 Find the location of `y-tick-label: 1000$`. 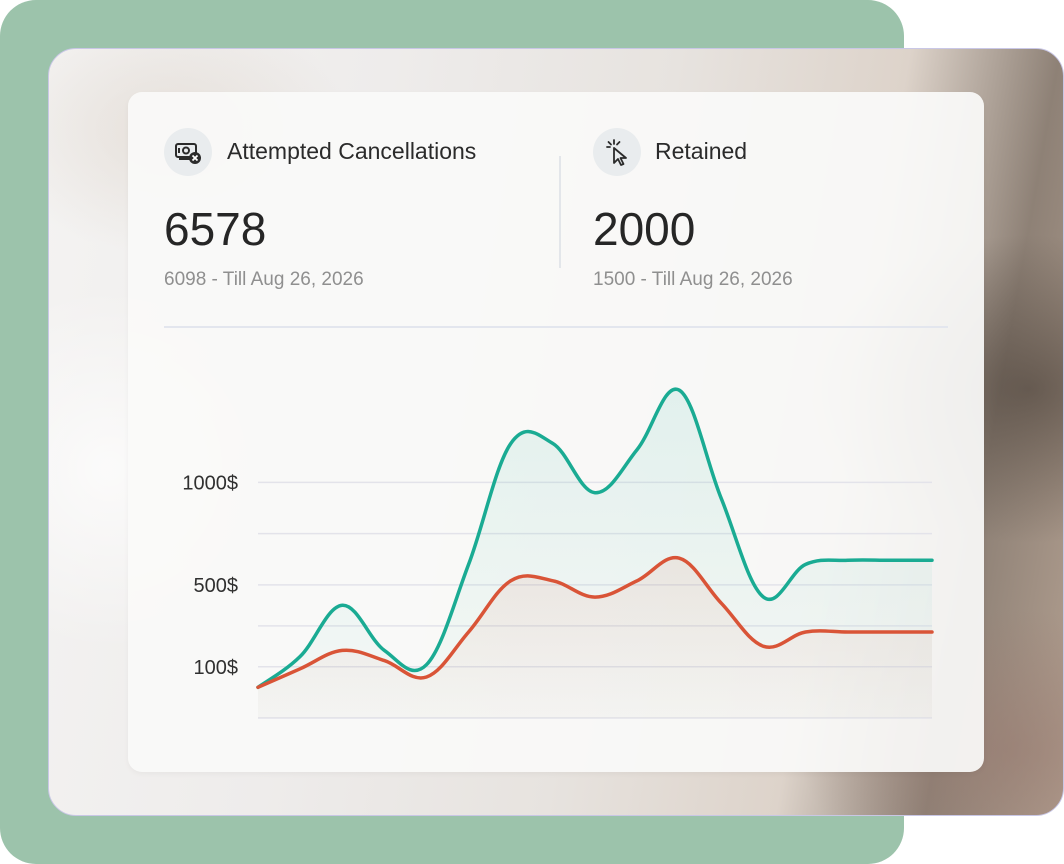

y-tick-label: 1000$ is located at coordinates (210, 483).